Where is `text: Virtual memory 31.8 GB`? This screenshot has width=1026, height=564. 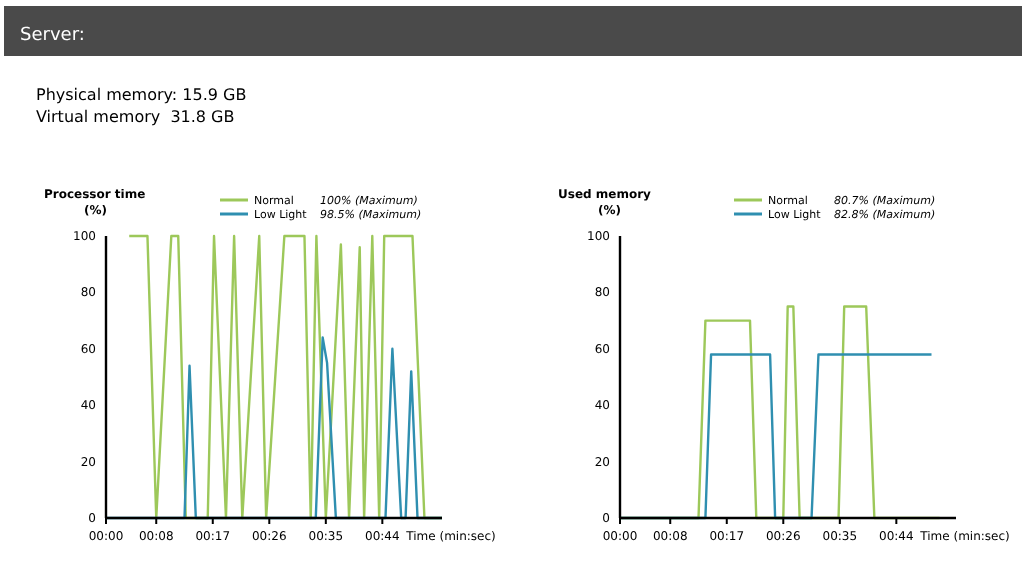
text: Virtual memory 31.8 GB is located at coordinates (135, 117).